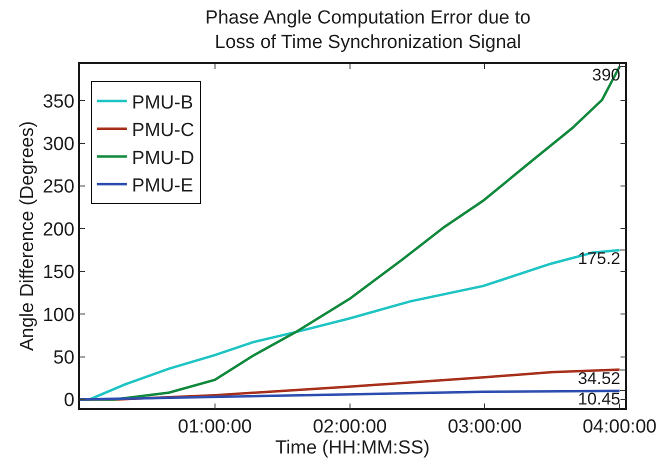 This screenshot has height=466, width=669. I want to click on chart-title: Phase Angle Computation Error due to Loss of Time Synchronization Signal, so click(368, 30).